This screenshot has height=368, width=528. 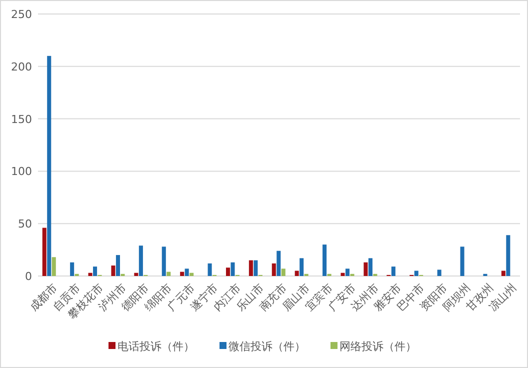 What do you see at coordinates (21, 67) in the screenshot?
I see `y-tick-label: 200` at bounding box center [21, 67].